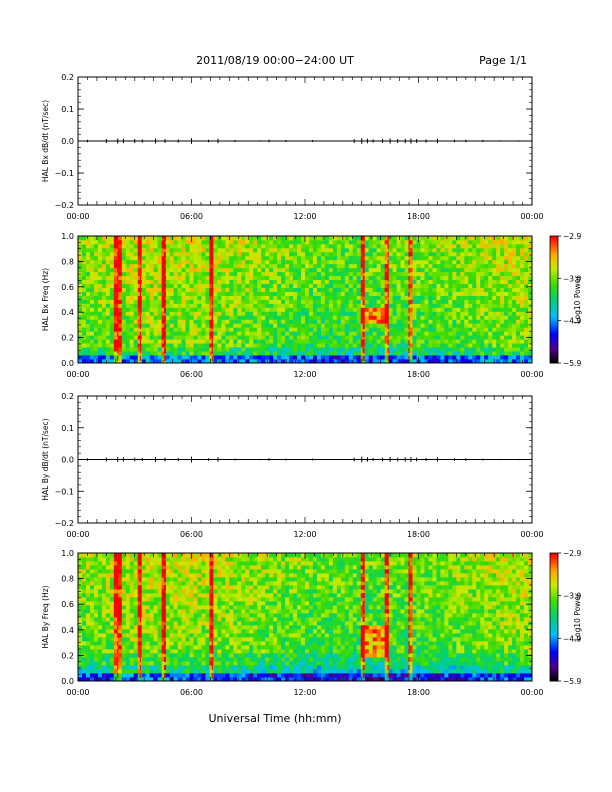 Image resolution: width=612 pixels, height=792 pixels. What do you see at coordinates (45, 616) in the screenshot?
I see `y-axis-label: HAL By Freq (Hz)` at bounding box center [45, 616].